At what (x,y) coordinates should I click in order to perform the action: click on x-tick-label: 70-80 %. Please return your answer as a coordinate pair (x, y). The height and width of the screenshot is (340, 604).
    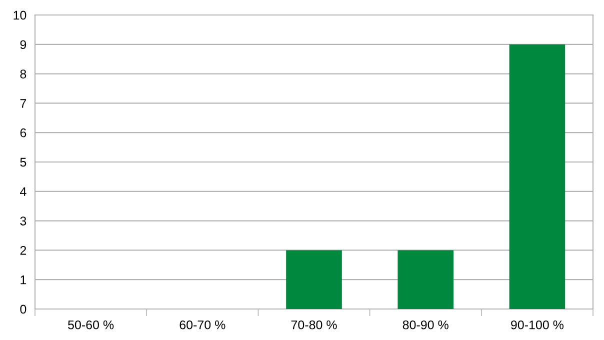
    Looking at the image, I should click on (314, 325).